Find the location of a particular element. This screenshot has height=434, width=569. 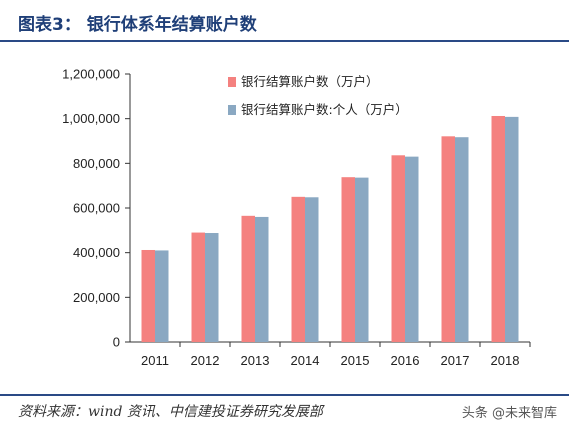

chart-legend: 银行结算账户数（万户） 银行结算账户数:个人（万户） is located at coordinates (318, 95).